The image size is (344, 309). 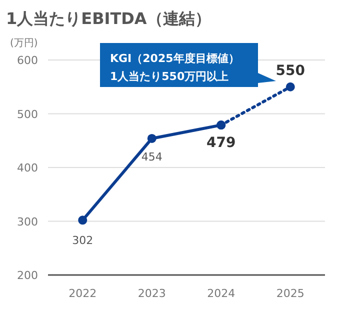 I want to click on y-axis-title: (万円), so click(x=24, y=43).